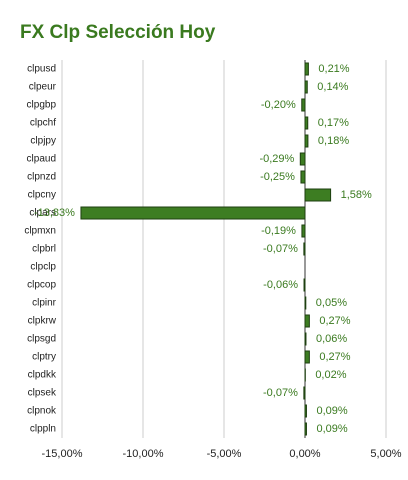  What do you see at coordinates (44, 249) in the screenshot?
I see `y-tick-label: clpbrl` at bounding box center [44, 249].